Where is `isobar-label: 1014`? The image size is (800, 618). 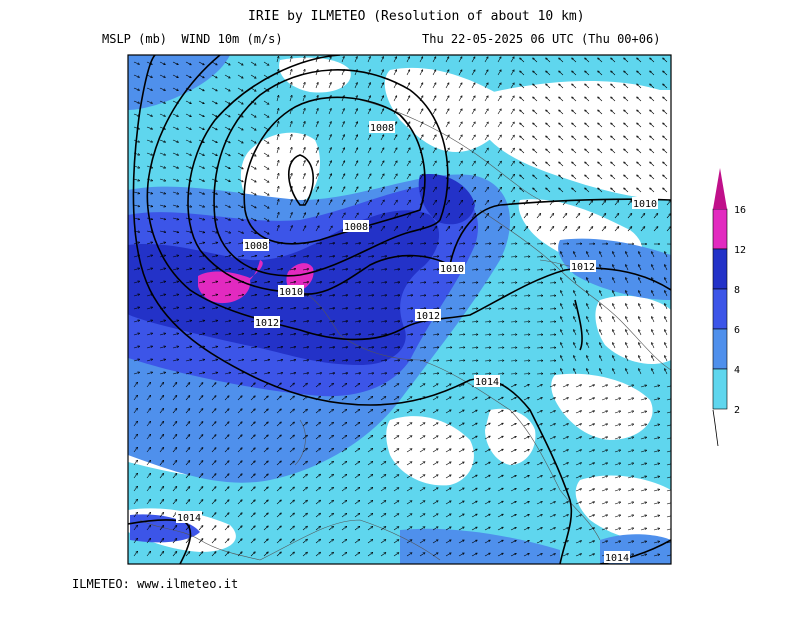
isobar-label: 1014 is located at coordinates (487, 382).